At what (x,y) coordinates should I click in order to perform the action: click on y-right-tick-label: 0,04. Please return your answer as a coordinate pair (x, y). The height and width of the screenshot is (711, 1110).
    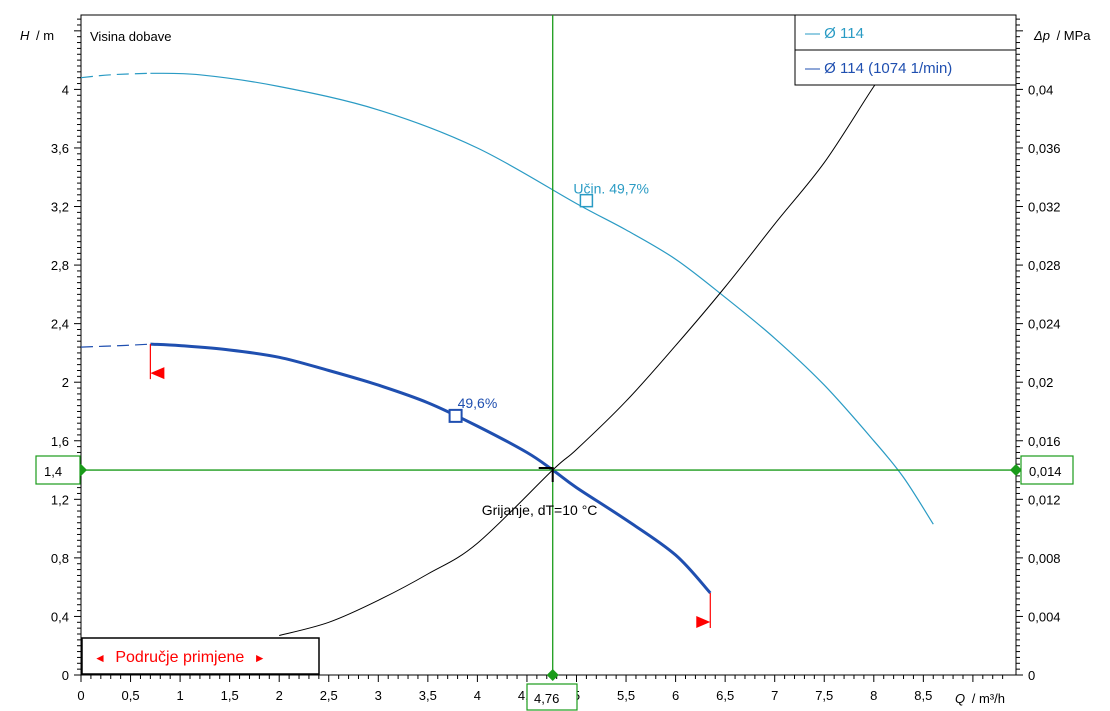
    Looking at the image, I should click on (1040, 89).